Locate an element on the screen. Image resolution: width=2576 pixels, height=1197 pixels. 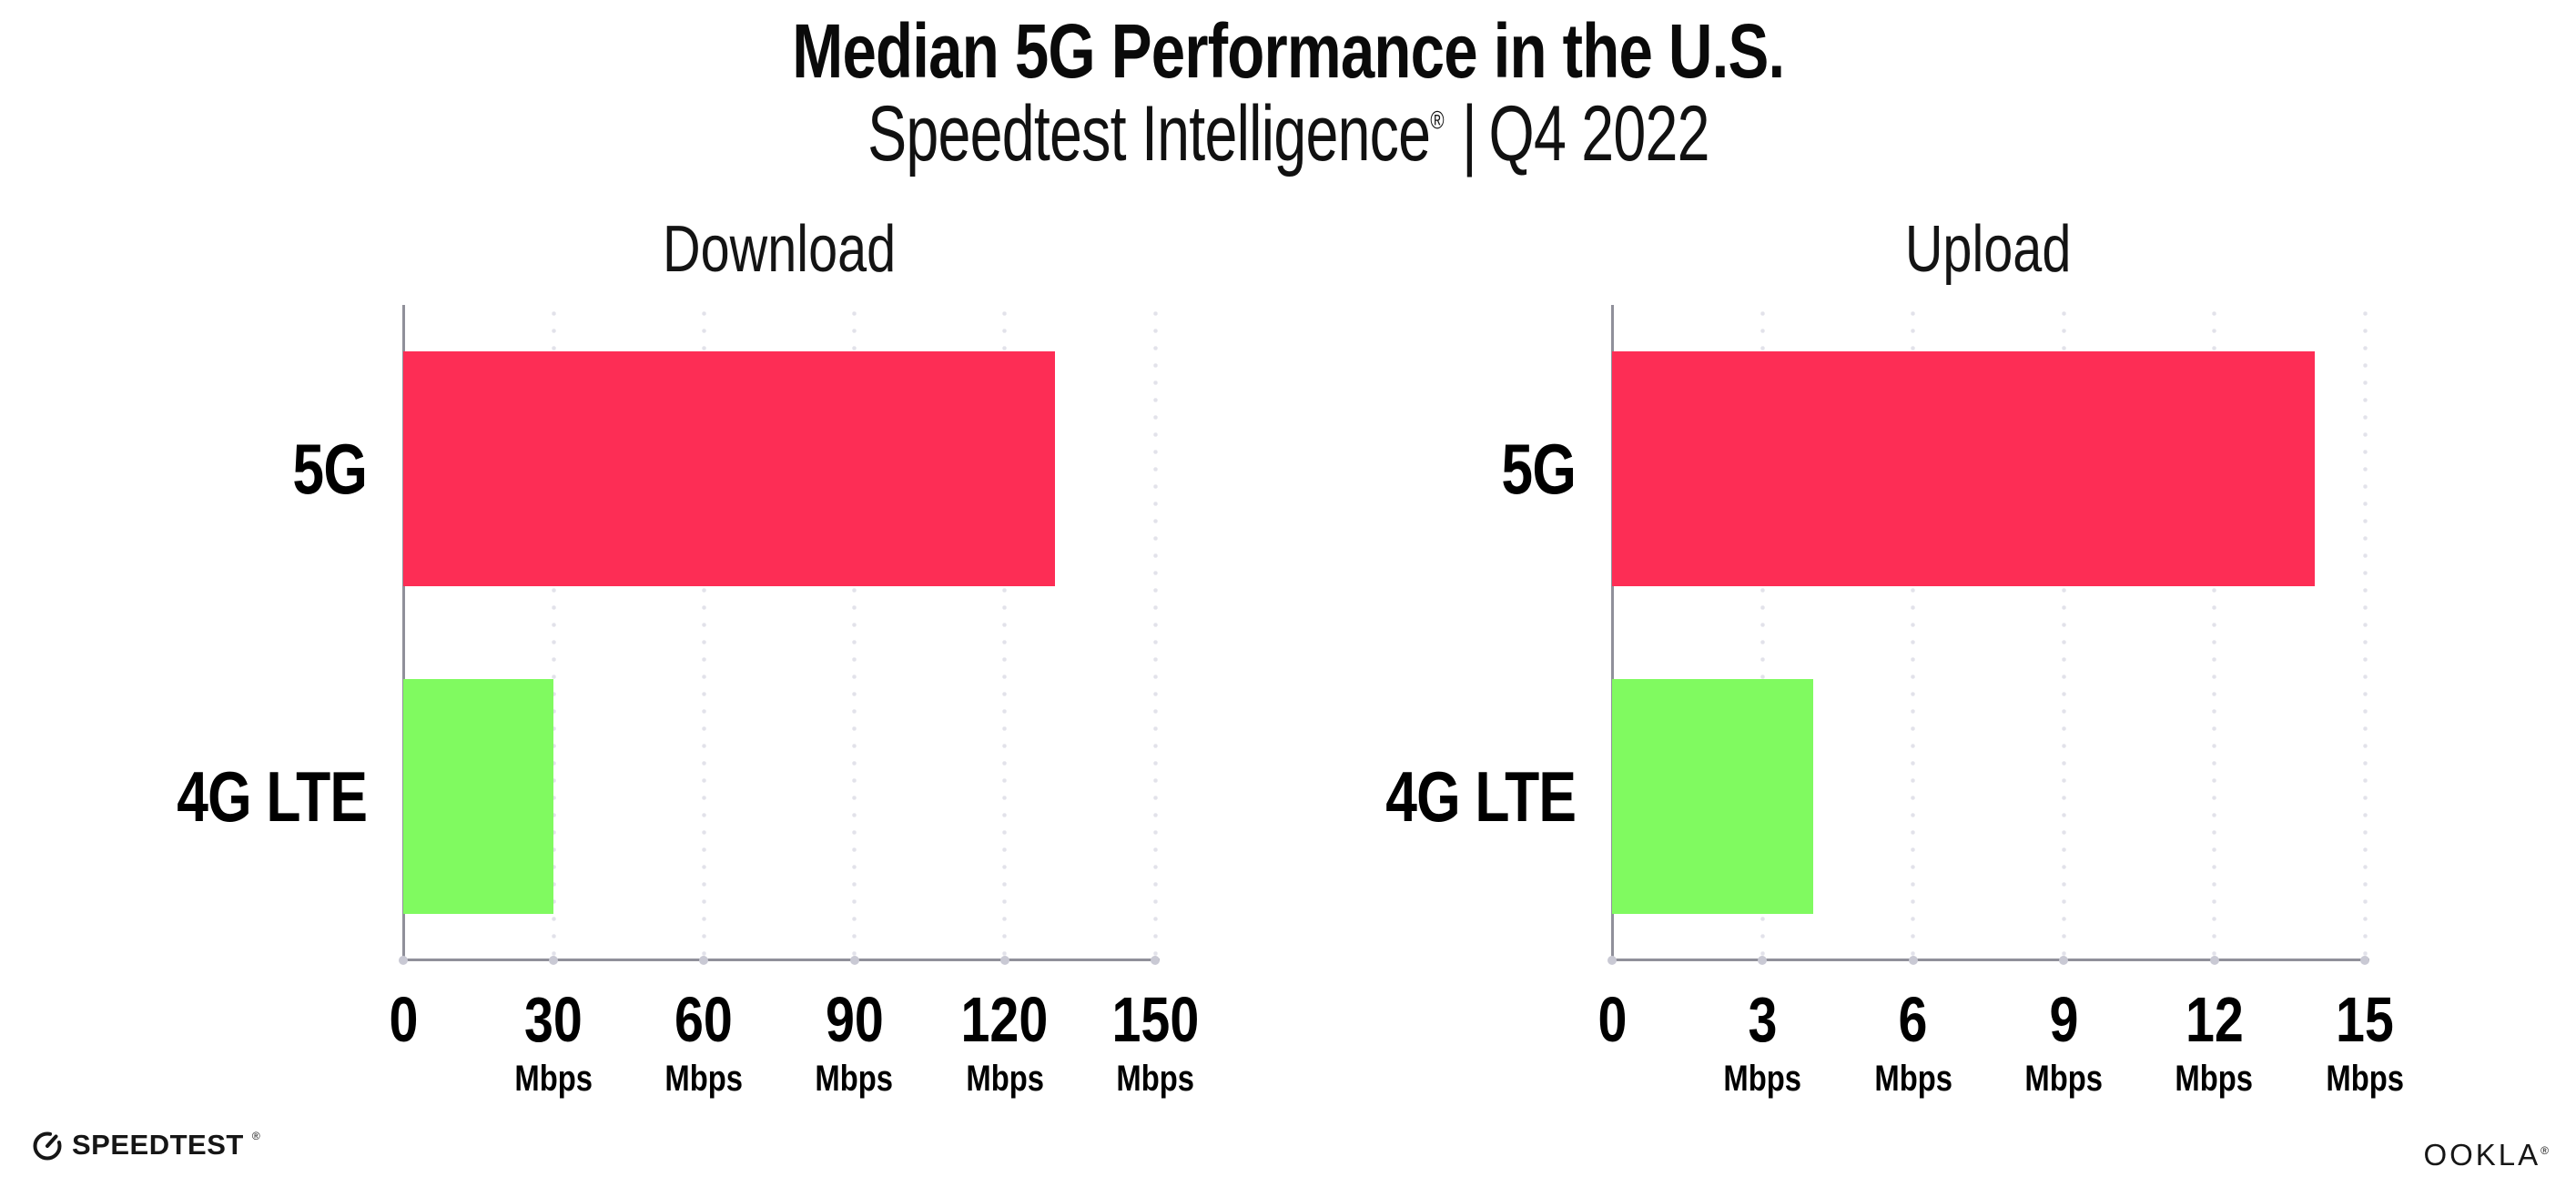
xtick-value: 120 is located at coordinates (1005, 1020).